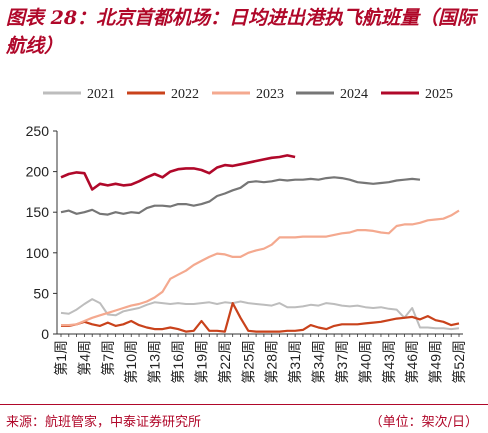 The width and height of the screenshot is (488, 433). I want to click on x-tick-label: 第34周, so click(319, 362).